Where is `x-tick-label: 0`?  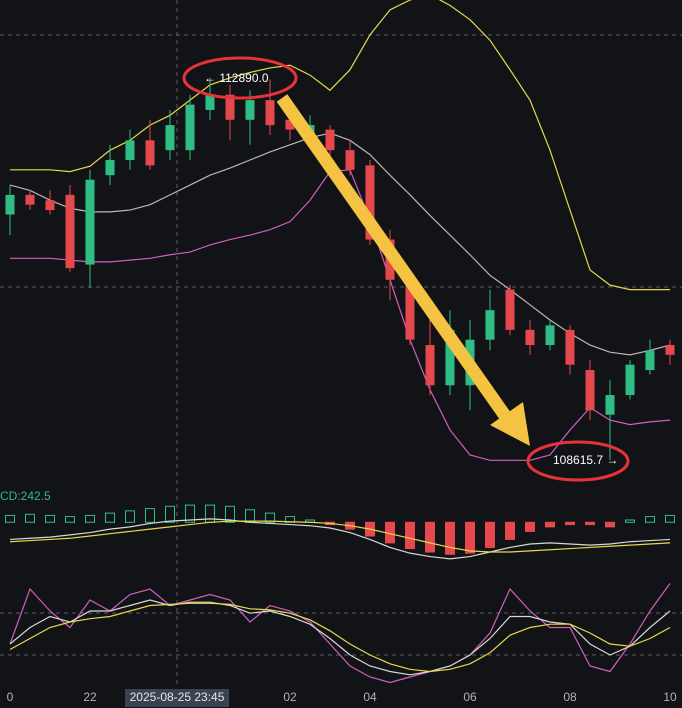
x-tick-label: 0 is located at coordinates (10, 697).